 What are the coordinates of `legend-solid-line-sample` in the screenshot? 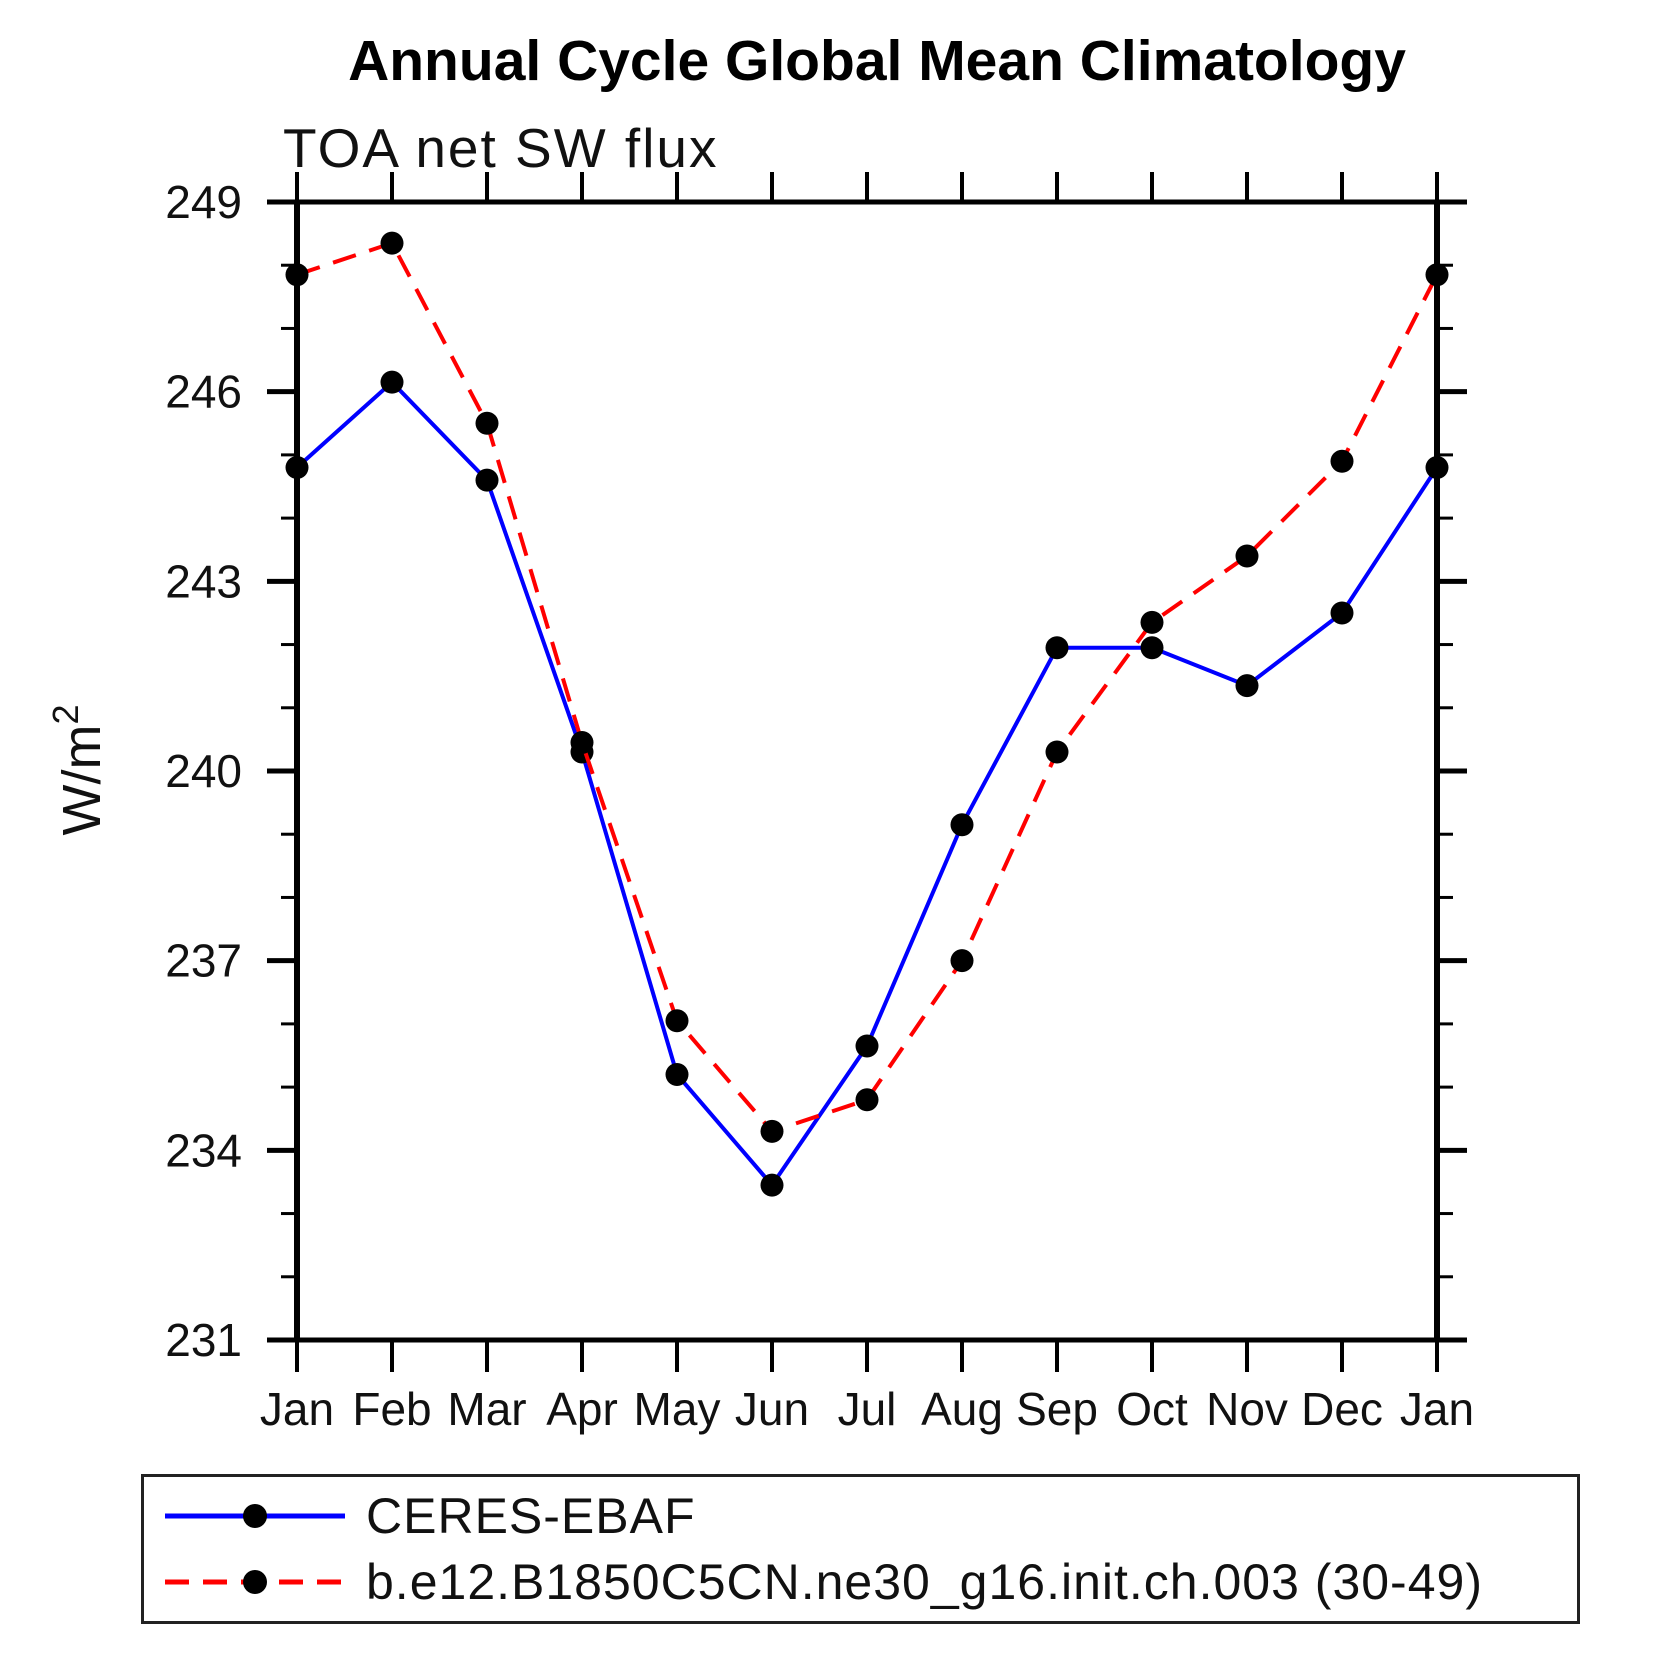 It's located at (255, 1516).